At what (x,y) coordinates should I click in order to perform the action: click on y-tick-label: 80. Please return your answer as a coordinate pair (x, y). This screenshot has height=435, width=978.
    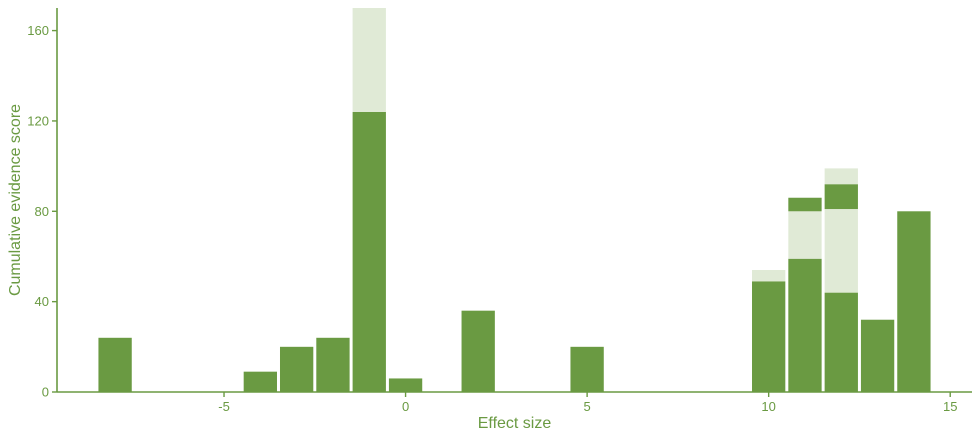
    Looking at the image, I should click on (42, 211).